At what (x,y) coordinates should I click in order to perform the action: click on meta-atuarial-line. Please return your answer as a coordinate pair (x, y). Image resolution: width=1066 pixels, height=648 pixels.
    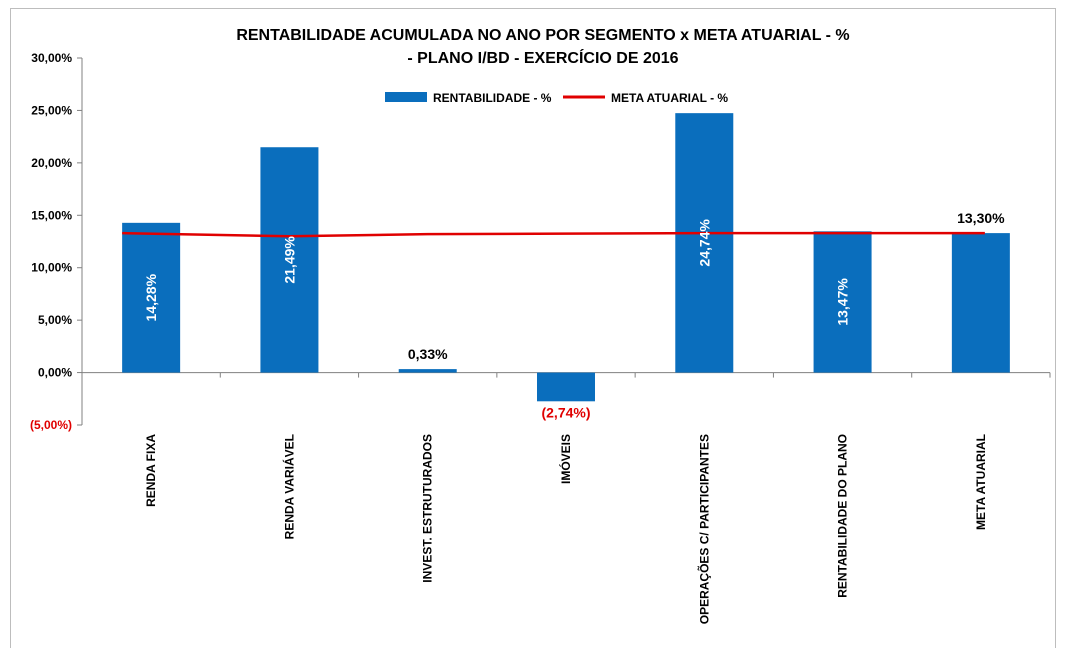
    Looking at the image, I should click on (553, 234).